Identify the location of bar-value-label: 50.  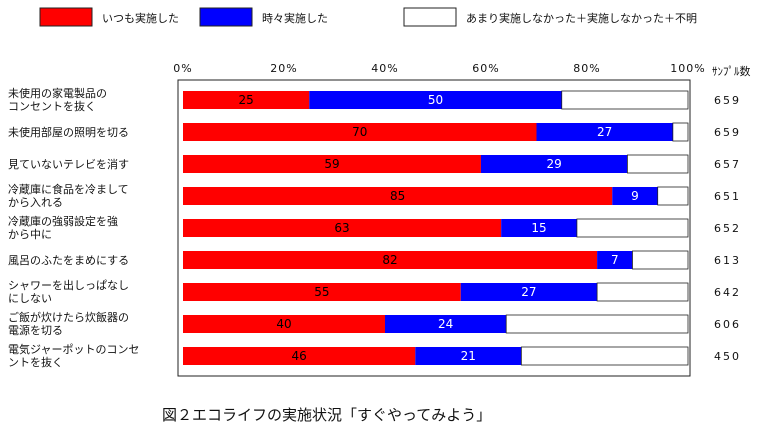
(435, 100).